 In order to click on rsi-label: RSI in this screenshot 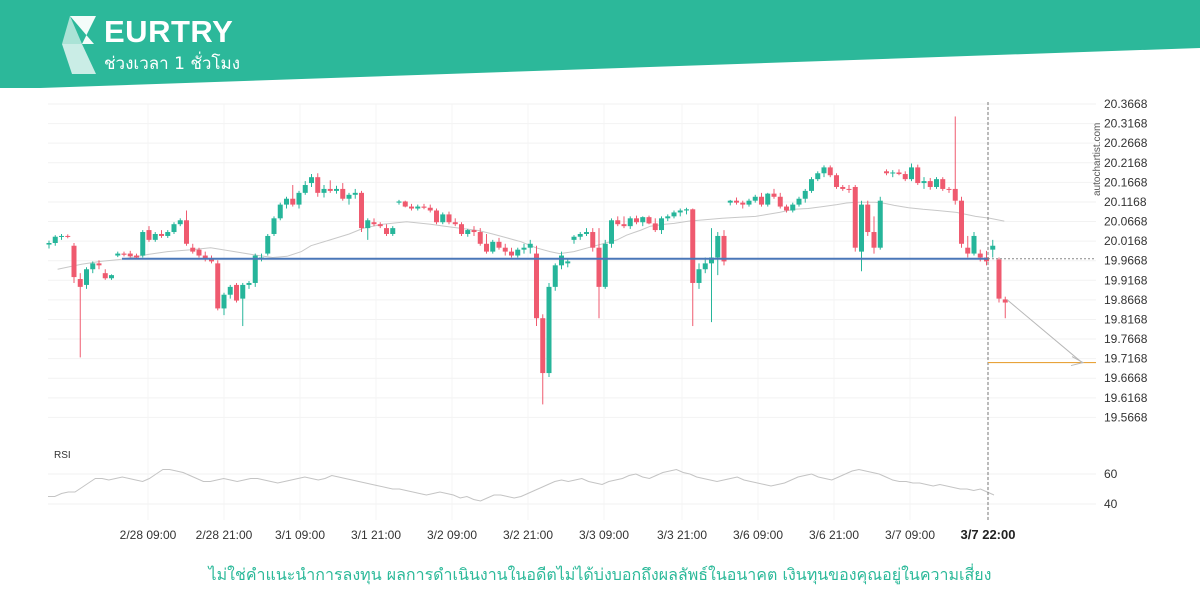, I will do `click(62, 455)`.